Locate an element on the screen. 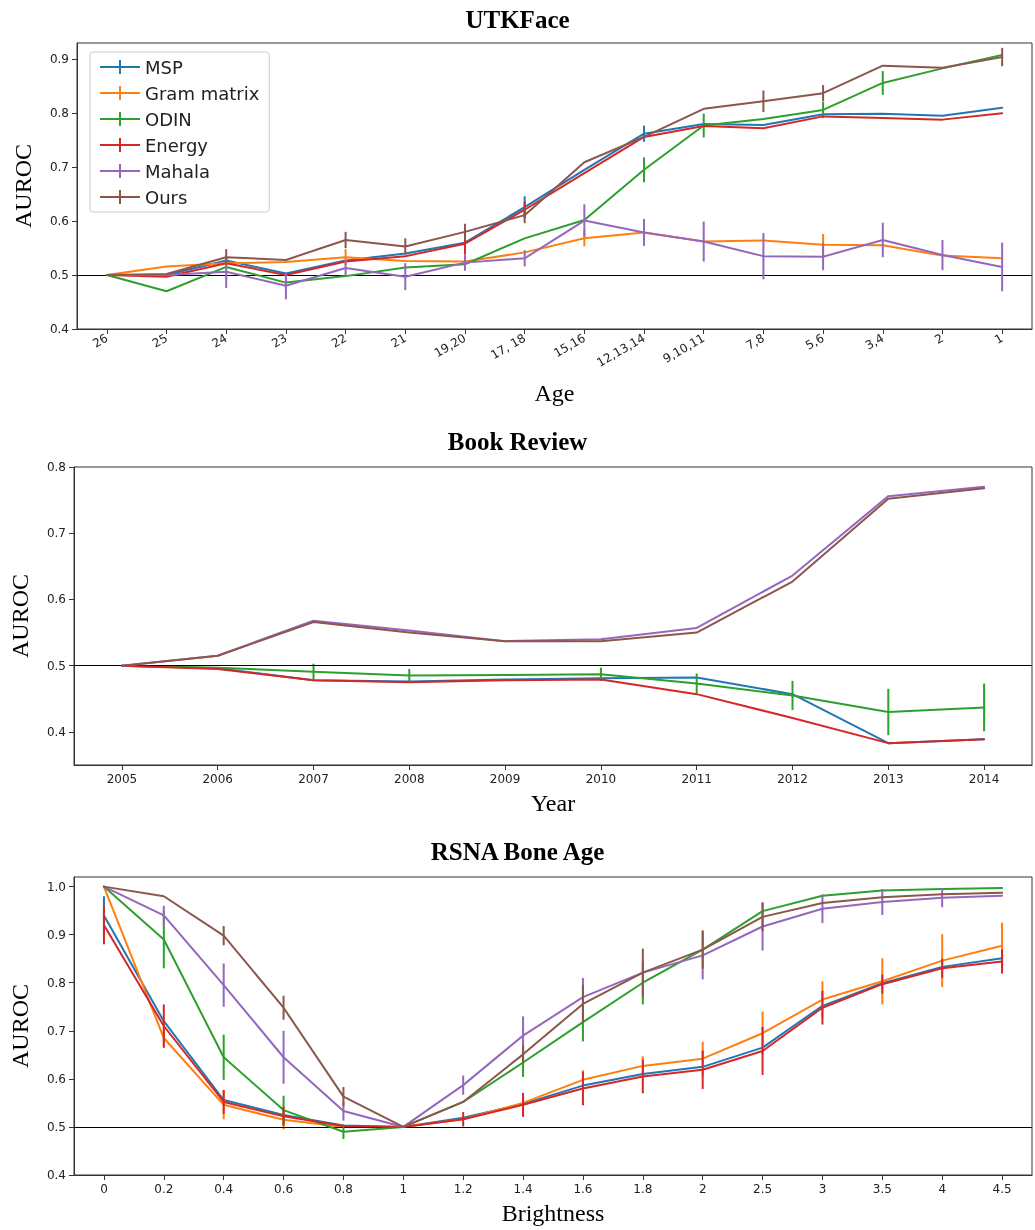 Image resolution: width=1035 pixels, height=1230 pixels. x-tick-label: 24 is located at coordinates (219, 340).